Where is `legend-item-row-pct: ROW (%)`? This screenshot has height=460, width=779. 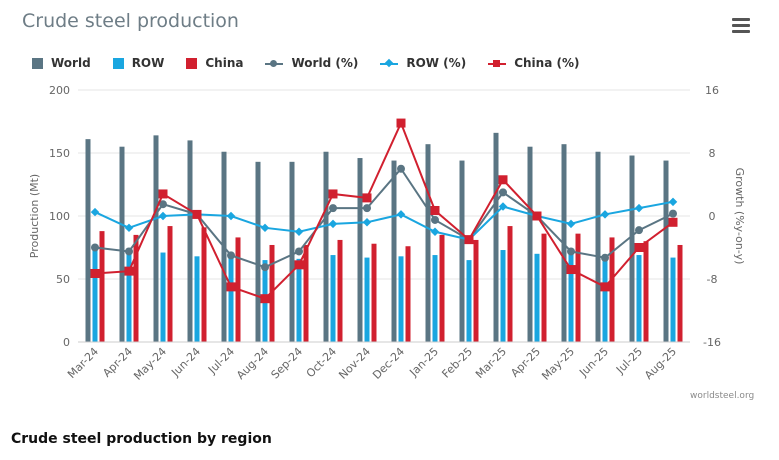
legend-item-row-pct: ROW (%) is located at coordinates (423, 63).